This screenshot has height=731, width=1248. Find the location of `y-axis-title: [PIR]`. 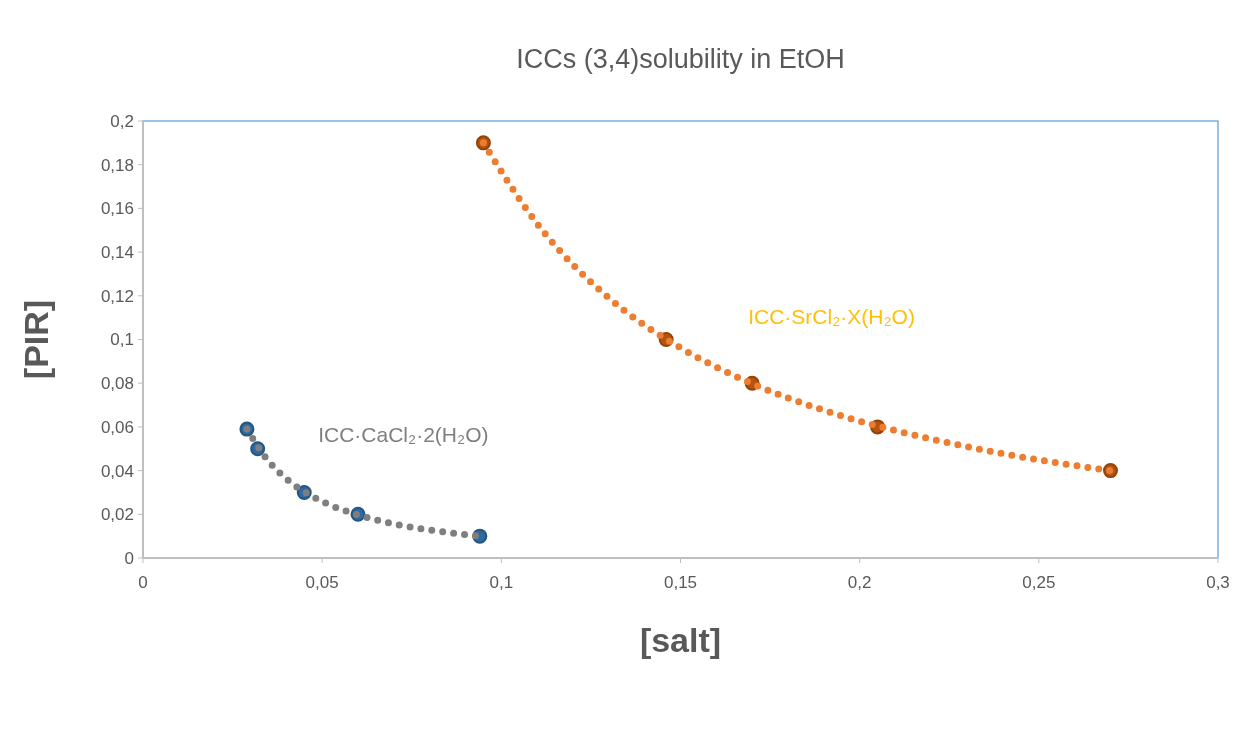

y-axis-title: [PIR] is located at coordinates (36, 339).